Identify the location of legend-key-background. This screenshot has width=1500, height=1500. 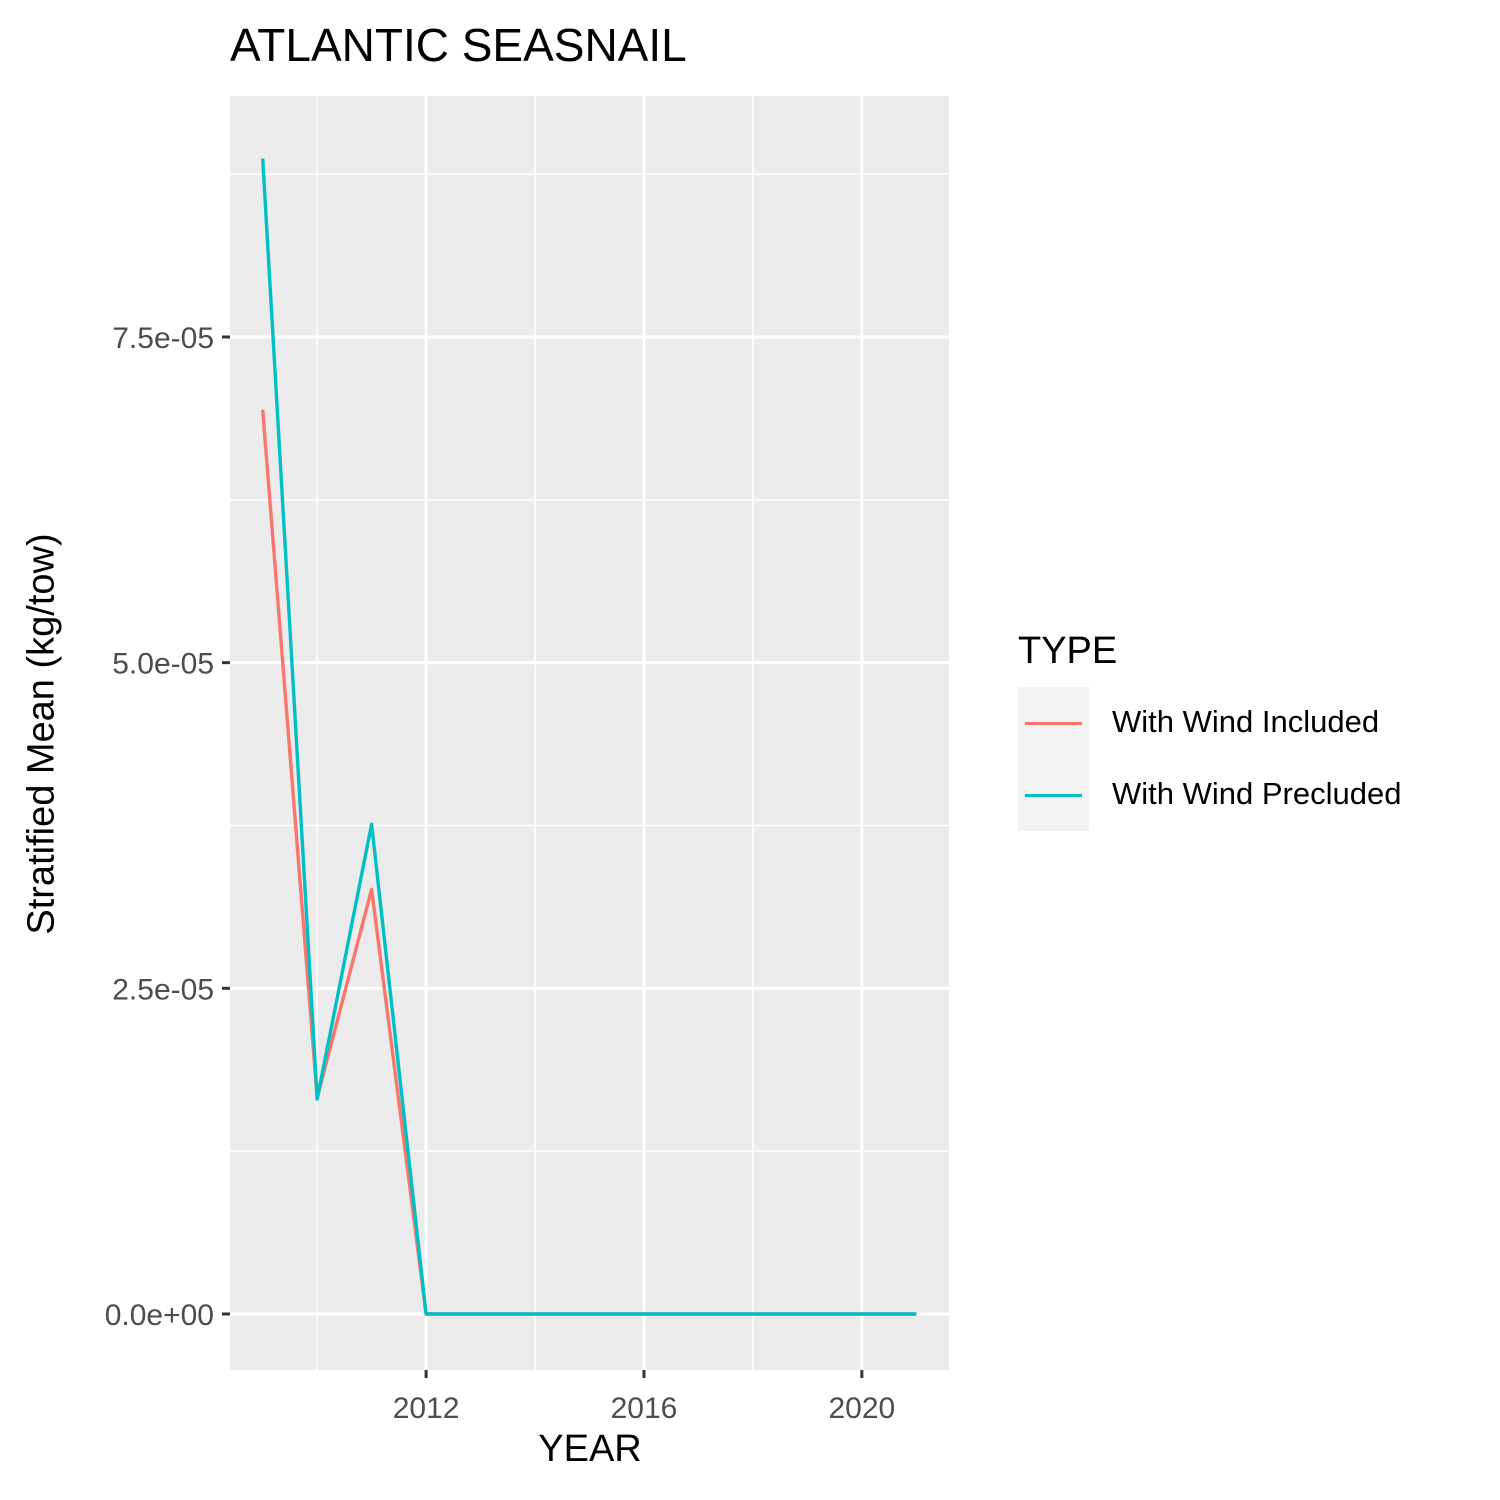
(1053, 759).